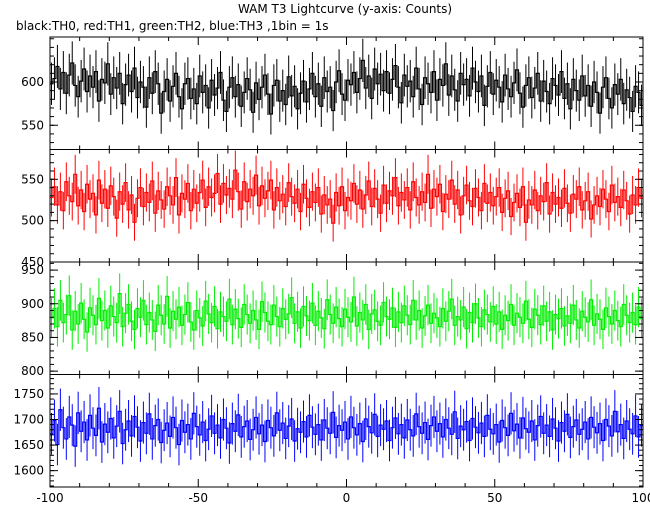  What do you see at coordinates (32, 304) in the screenshot?
I see `y-tick-label: 900` at bounding box center [32, 304].